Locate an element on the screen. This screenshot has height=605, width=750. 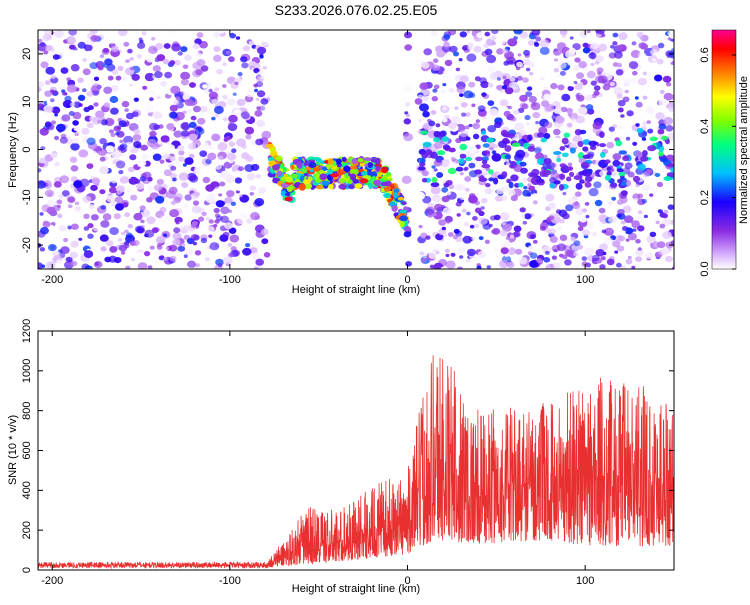
x-tick-label: -100 is located at coordinates (230, 581).